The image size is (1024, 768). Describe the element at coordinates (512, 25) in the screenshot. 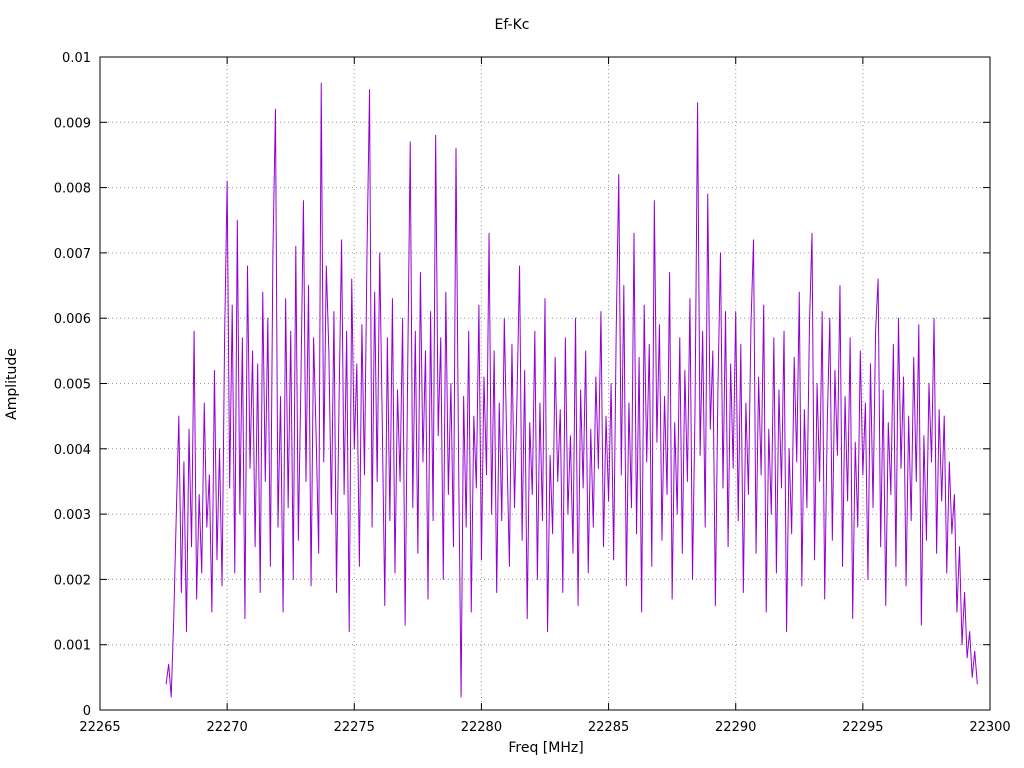

I see `chart-title: Ef-Kc` at that location.